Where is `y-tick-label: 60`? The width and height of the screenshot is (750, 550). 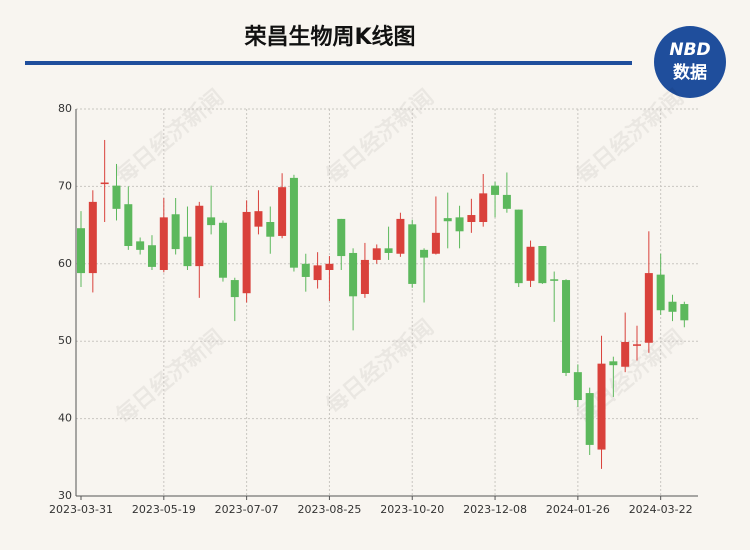 y-tick-label: 60 is located at coordinates (65, 263).